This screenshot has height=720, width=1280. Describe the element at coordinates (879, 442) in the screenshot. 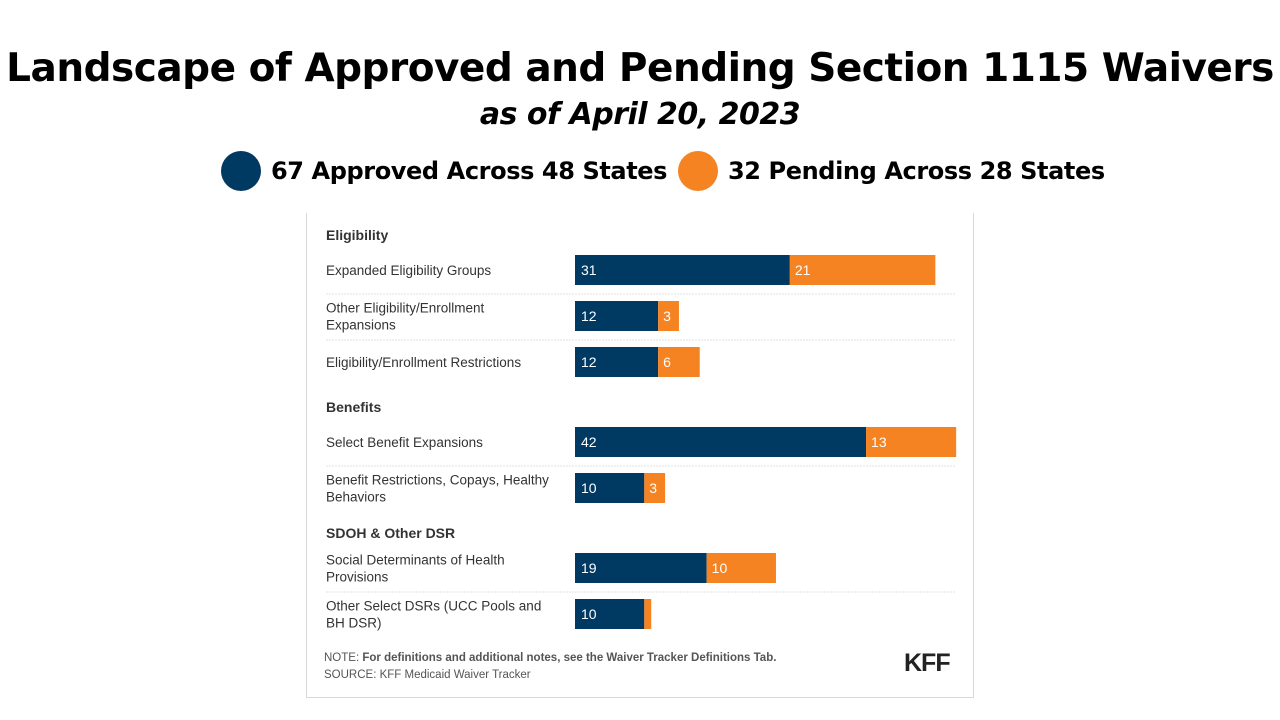

I see `bar-label-pending: 13` at that location.